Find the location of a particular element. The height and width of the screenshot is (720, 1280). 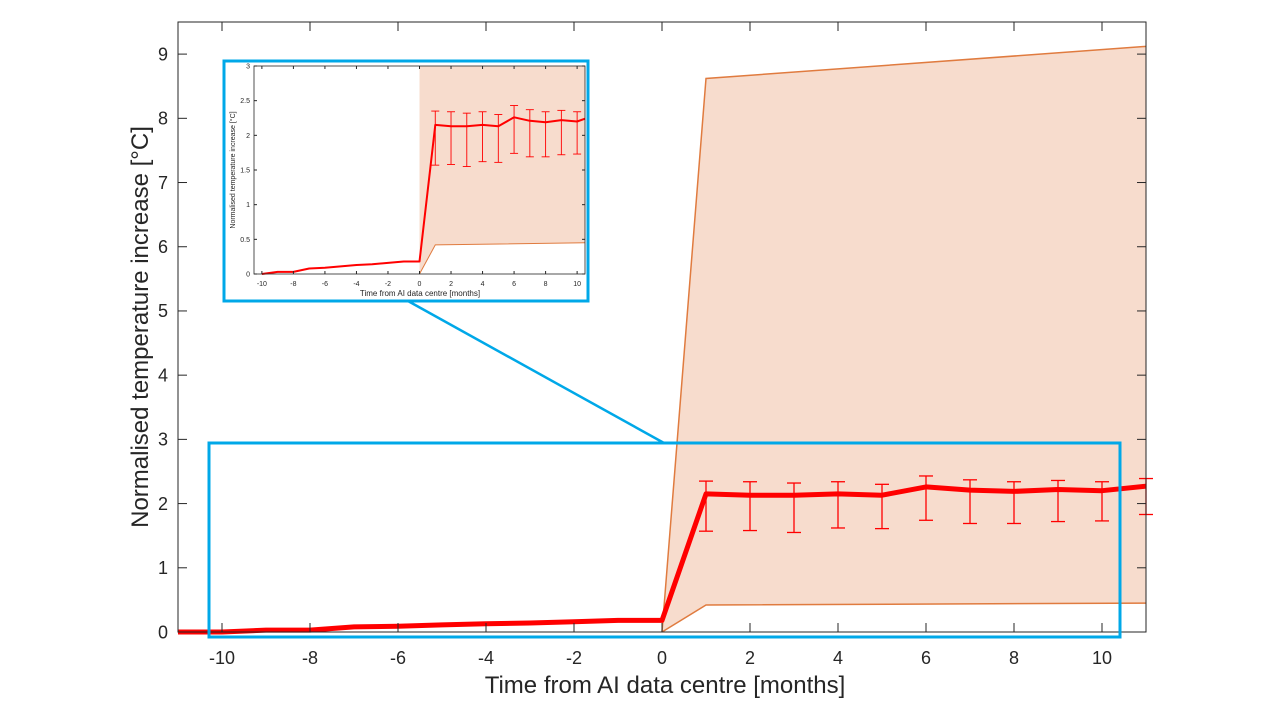

y-tick-label: 2.5 is located at coordinates (245, 101).